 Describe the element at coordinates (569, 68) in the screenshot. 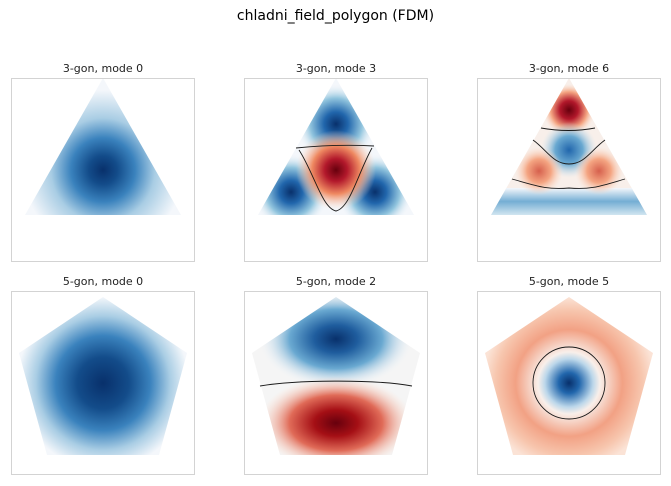

I see `panel-title: 3-gon, mode 6` at that location.